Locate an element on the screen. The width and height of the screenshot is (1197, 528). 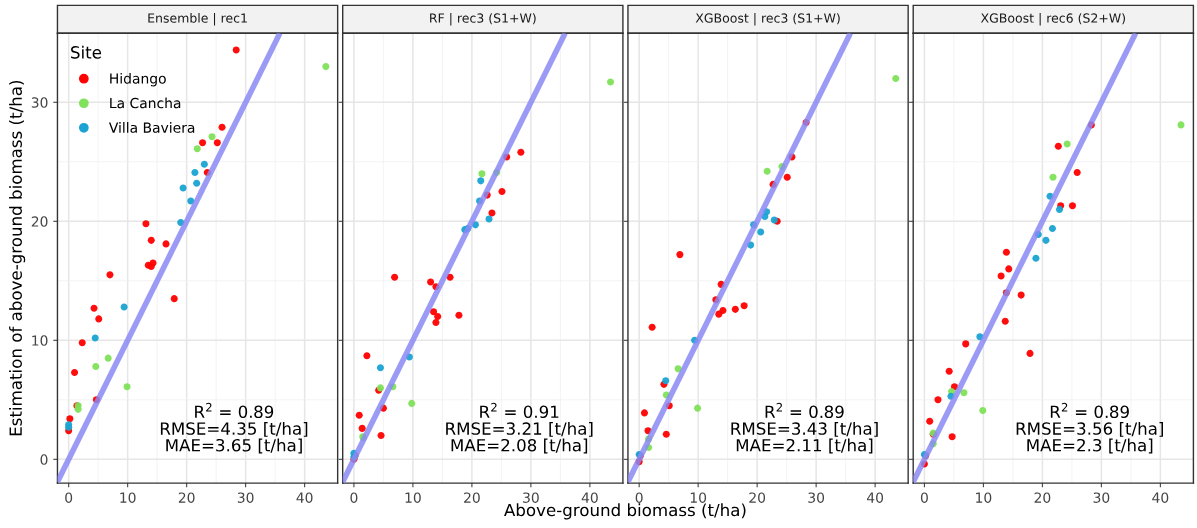
annotation: MAE=2.08 [t/ha] is located at coordinates (519, 446).